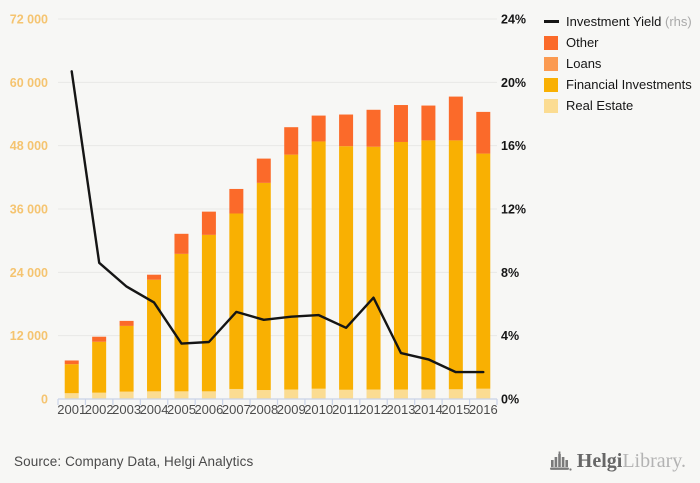 The height and width of the screenshot is (483, 700). I want to click on logo-text: HelgiLibrary., so click(631, 461).